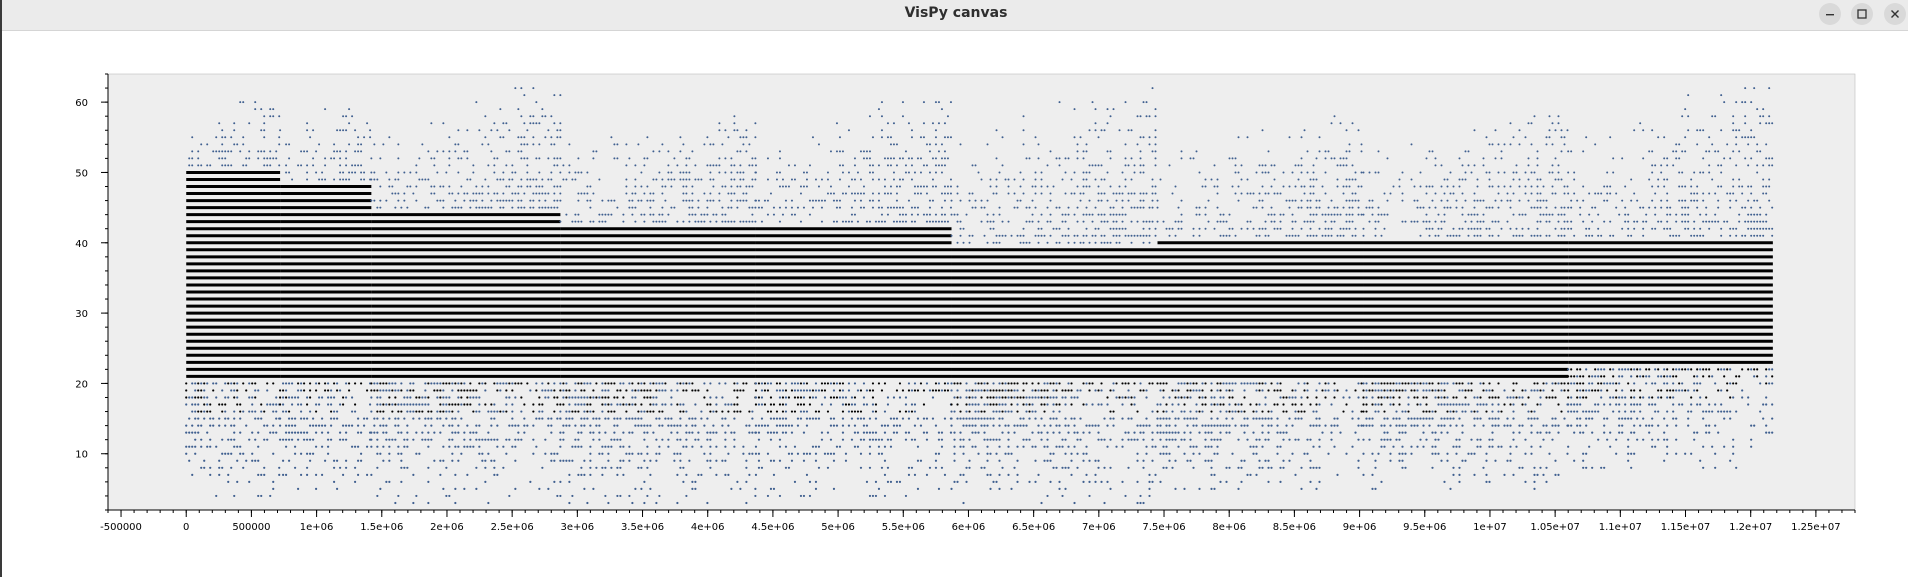 The height and width of the screenshot is (577, 1908). What do you see at coordinates (1830, 14) in the screenshot?
I see `minimize-button` at bounding box center [1830, 14].